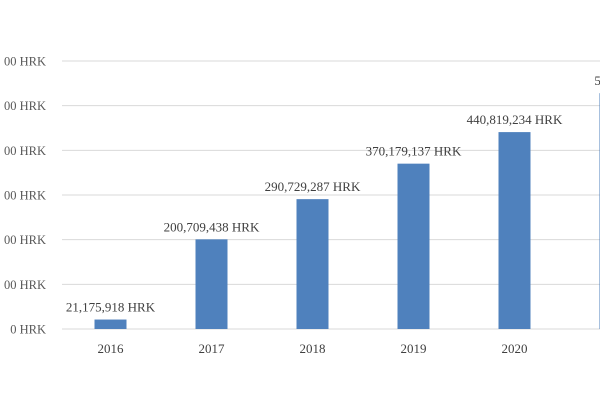  What do you see at coordinates (212, 226) in the screenshot?
I see `data-label-2017: 200,709,438 HRK` at bounding box center [212, 226].